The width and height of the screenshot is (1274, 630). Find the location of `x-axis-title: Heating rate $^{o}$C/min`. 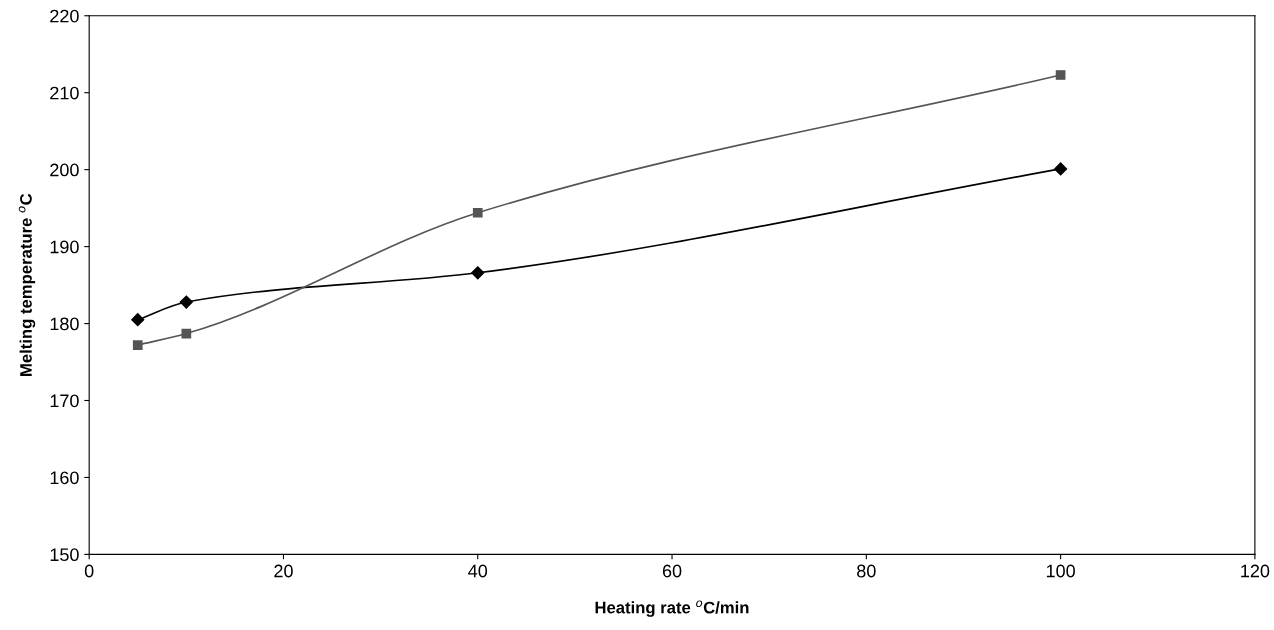

x-axis-title: Heating rate $^{o}$C/min is located at coordinates (672, 608).